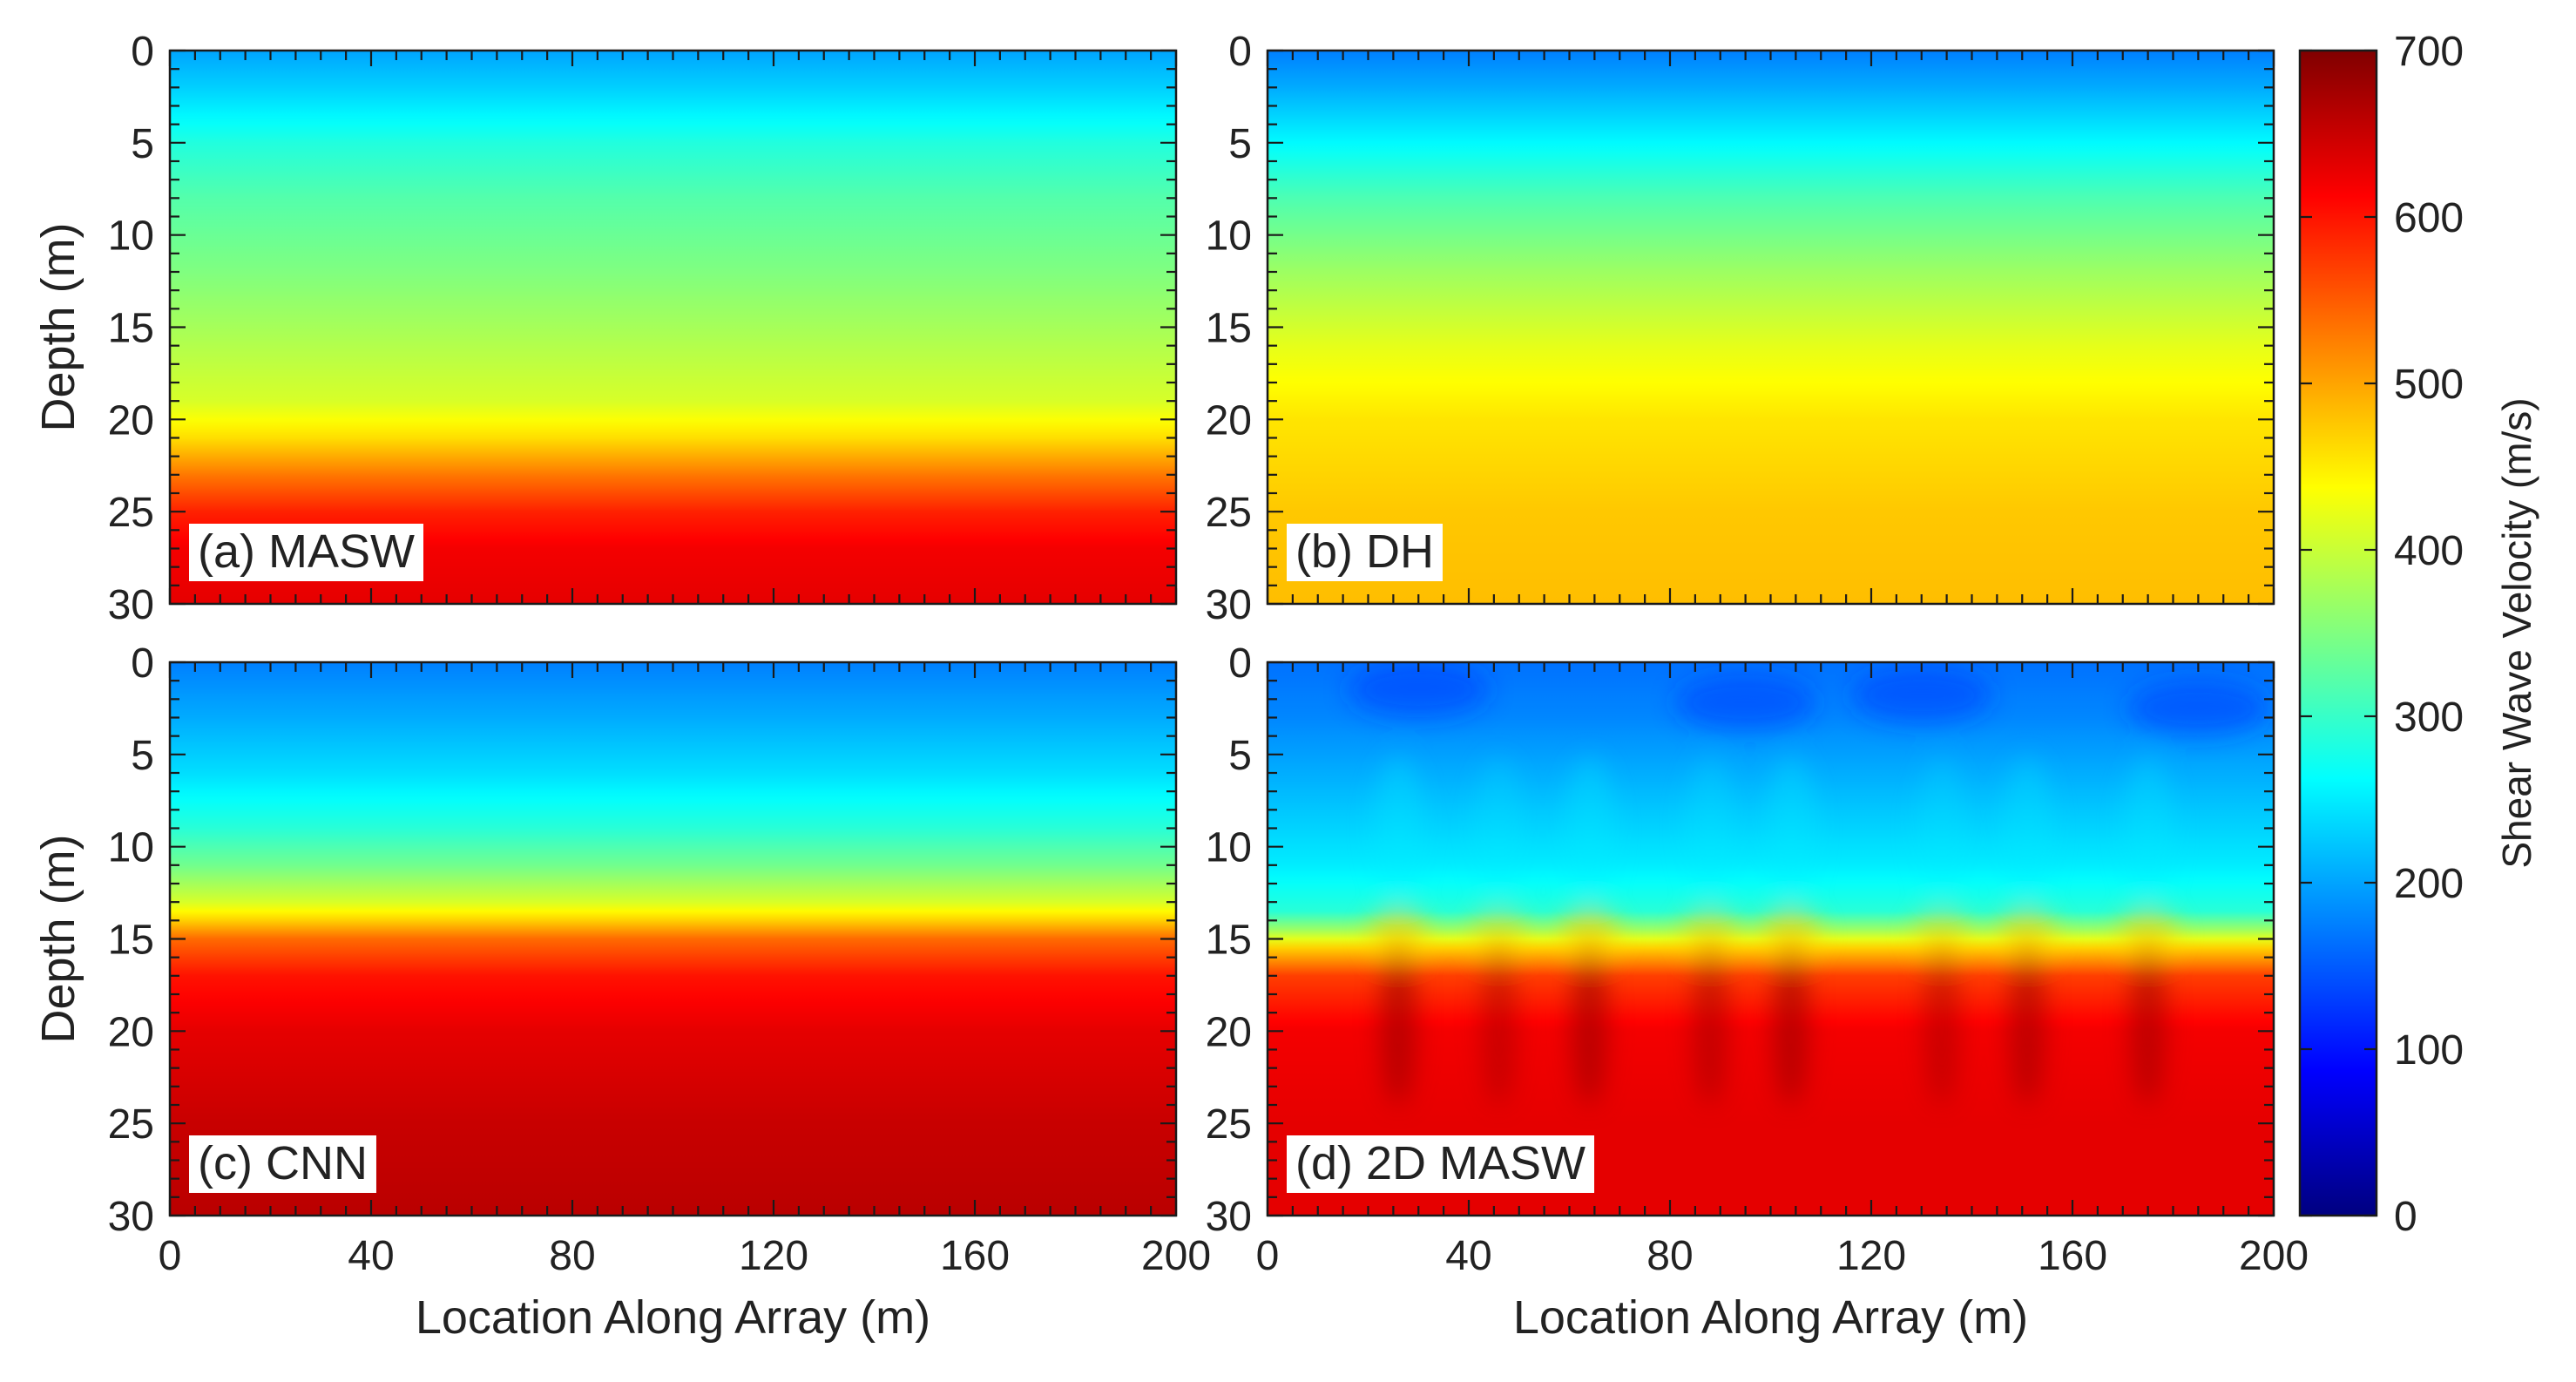  I want to click on colorbar-tick-label: 700, so click(2429, 52).